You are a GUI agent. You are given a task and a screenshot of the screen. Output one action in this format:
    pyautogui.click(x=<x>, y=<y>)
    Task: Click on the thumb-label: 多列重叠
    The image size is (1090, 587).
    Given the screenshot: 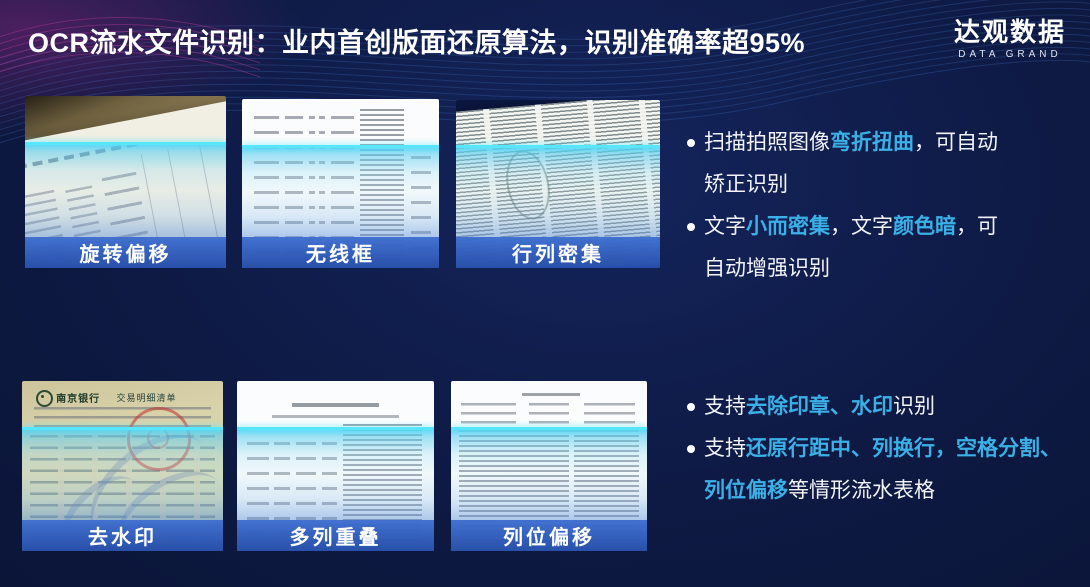 What is the action you would take?
    pyautogui.click(x=335, y=535)
    